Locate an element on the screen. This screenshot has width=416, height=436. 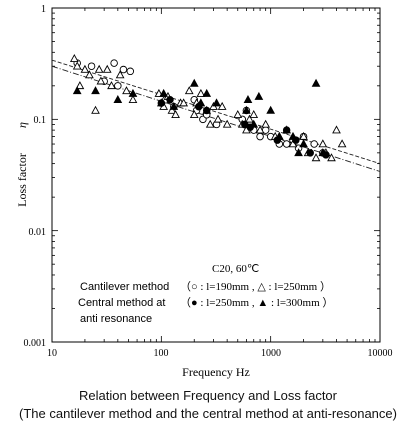
legend-method2-line1: Central method at is located at coordinates (121, 303).